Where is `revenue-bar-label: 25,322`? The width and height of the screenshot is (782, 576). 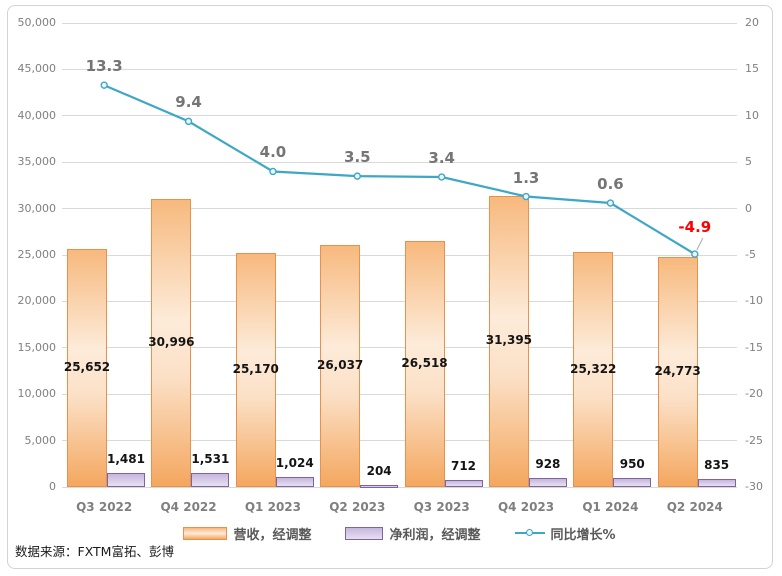
revenue-bar-label: 25,322 is located at coordinates (593, 368).